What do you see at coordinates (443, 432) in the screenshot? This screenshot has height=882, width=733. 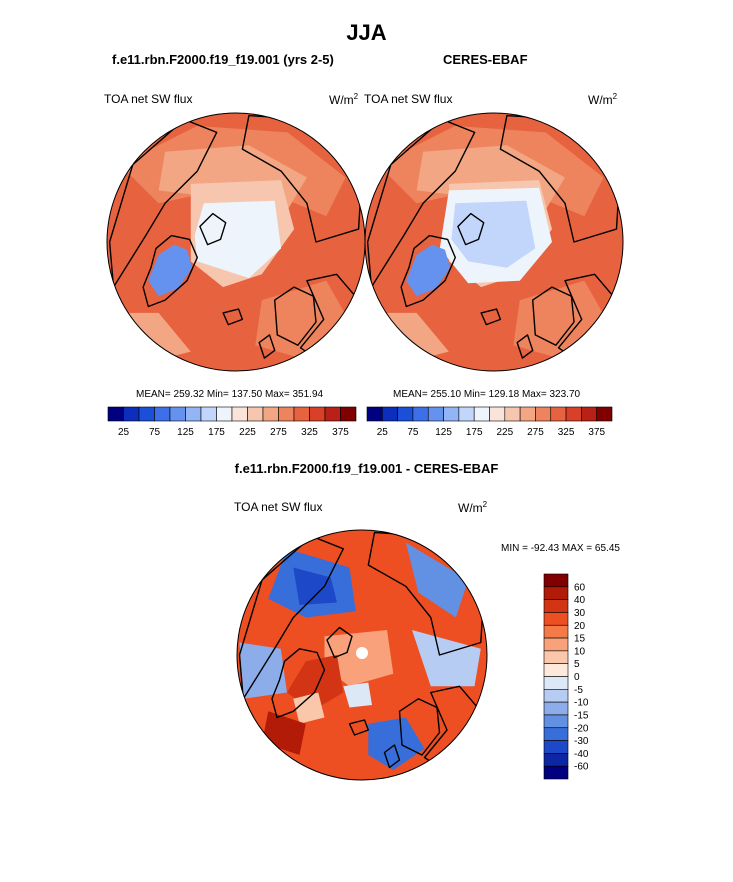 I see `obs-colorbar-tick-label: 125` at bounding box center [443, 432].